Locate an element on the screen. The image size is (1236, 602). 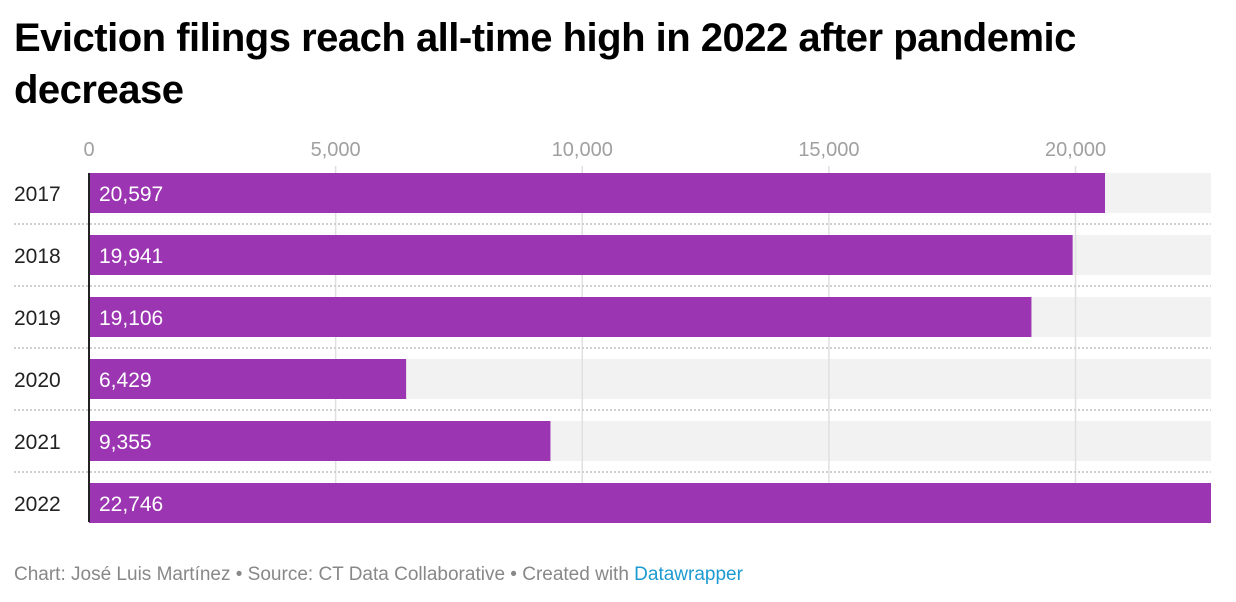
datawrapper-link: Datawrapper is located at coordinates (688, 574).